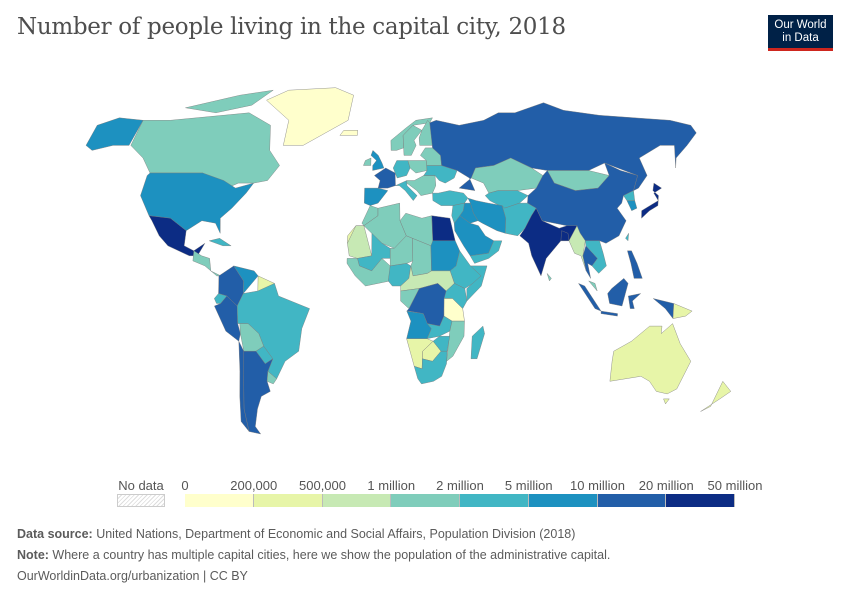 This screenshot has width=850, height=600. What do you see at coordinates (141, 485) in the screenshot?
I see `no-data-label: No data` at bounding box center [141, 485].